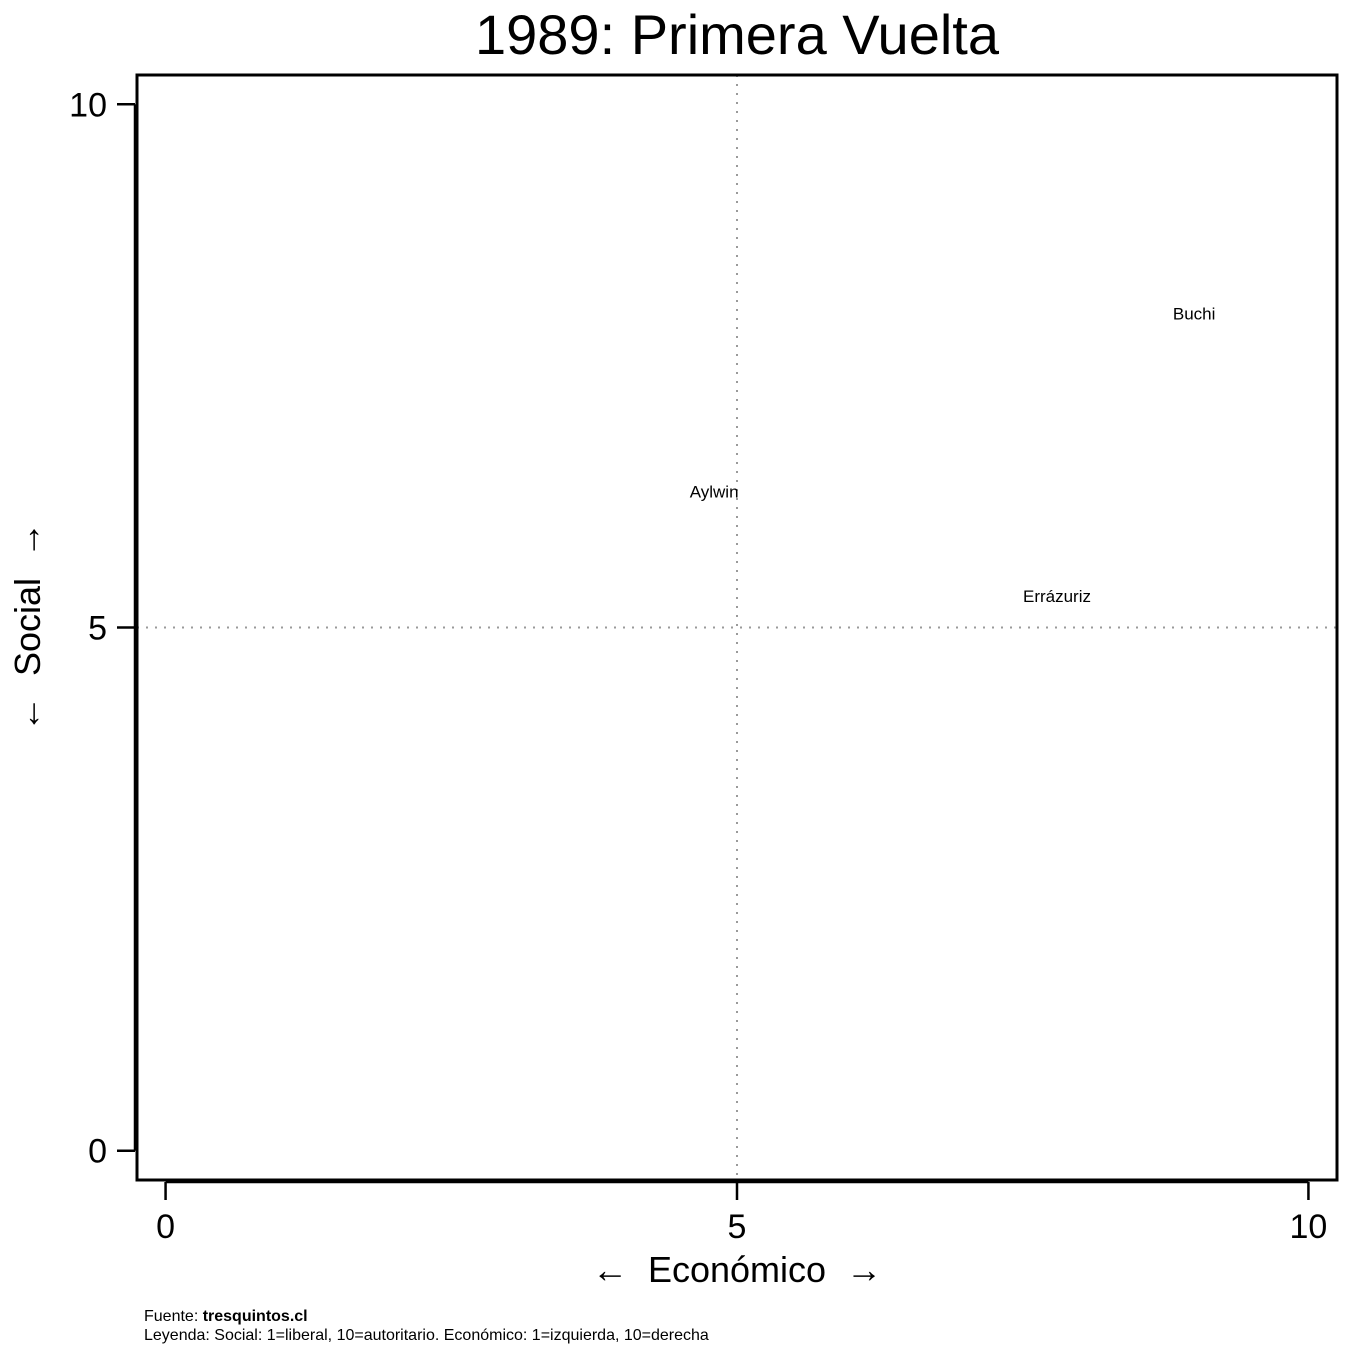  Describe the element at coordinates (97, 629) in the screenshot. I see `y-tick-label: 5` at that location.